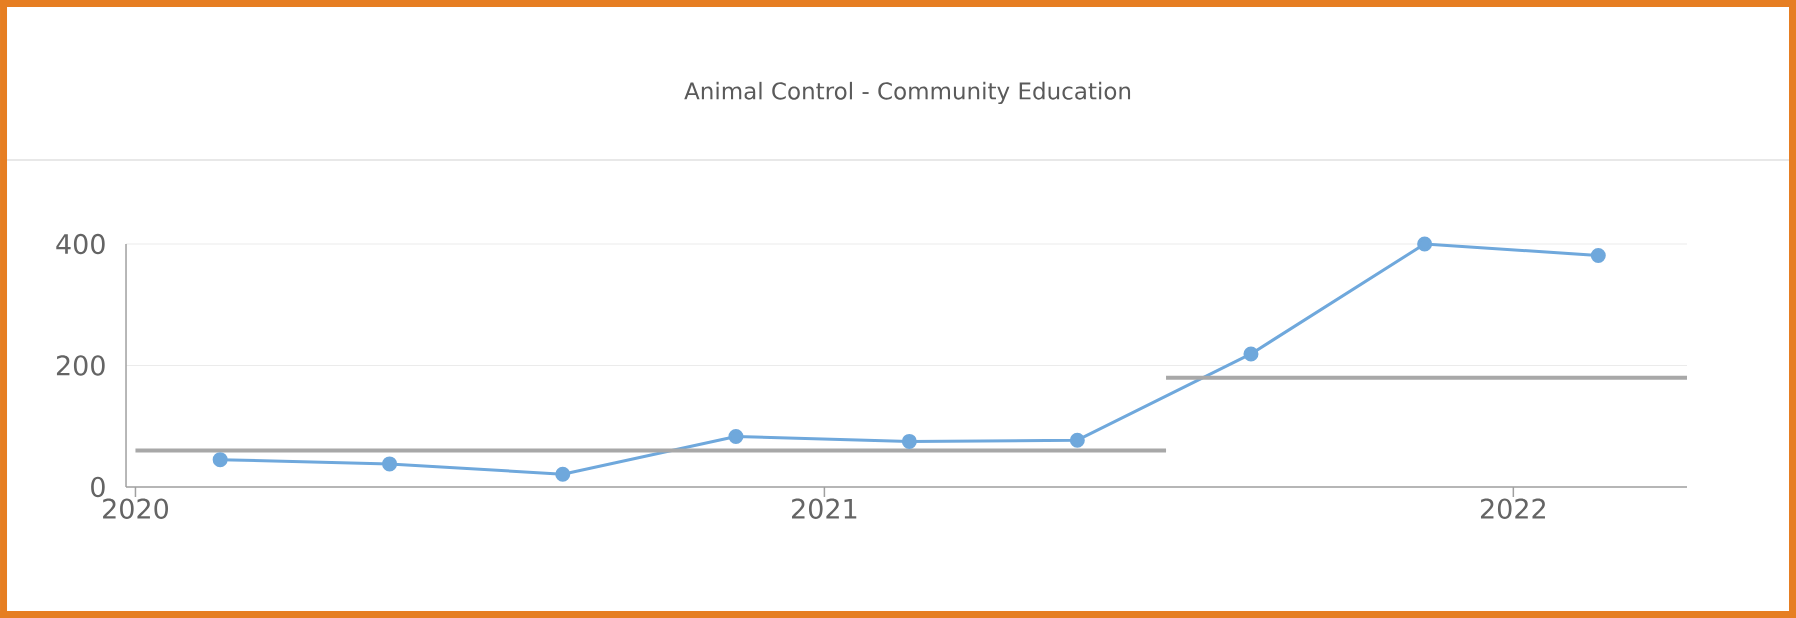 Image resolution: width=1796 pixels, height=618 pixels. I want to click on y-tick-label: 0, so click(98, 487).